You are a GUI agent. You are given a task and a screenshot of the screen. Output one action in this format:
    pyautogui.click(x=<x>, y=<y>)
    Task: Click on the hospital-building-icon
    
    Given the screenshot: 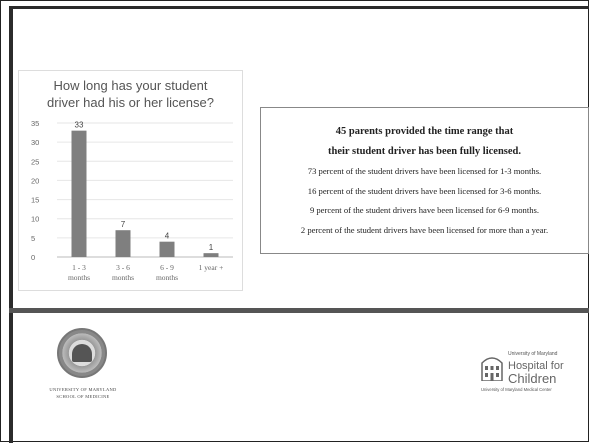 What is the action you would take?
    pyautogui.click(x=492, y=369)
    